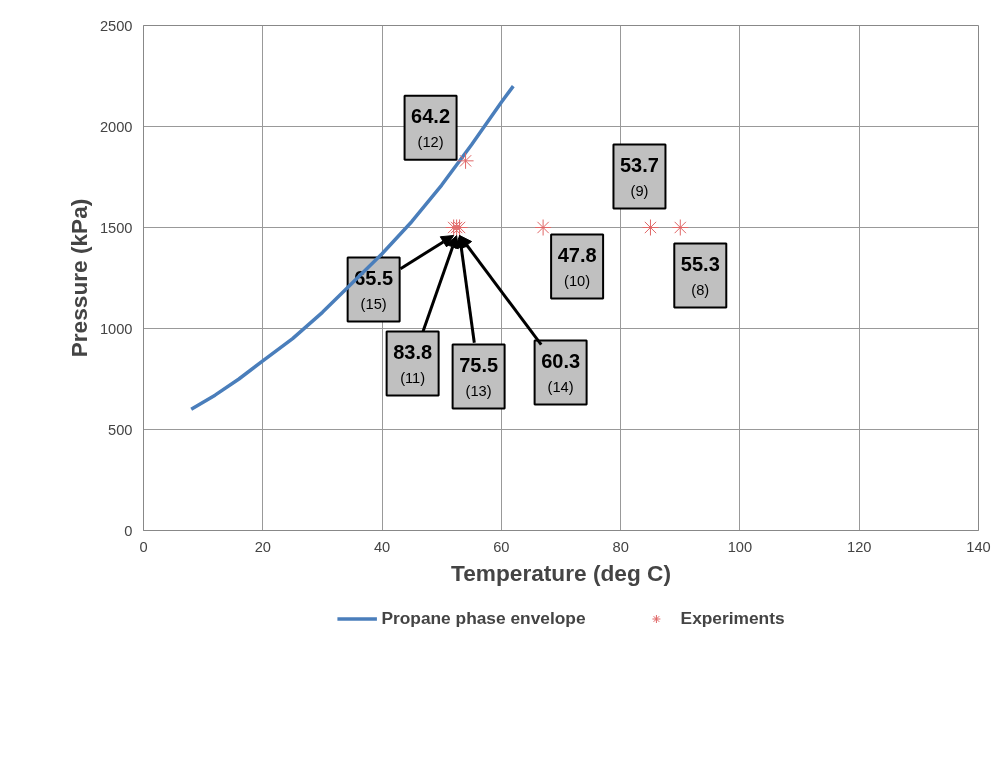  I want to click on annotation: 75.5 (13), so click(479, 376).